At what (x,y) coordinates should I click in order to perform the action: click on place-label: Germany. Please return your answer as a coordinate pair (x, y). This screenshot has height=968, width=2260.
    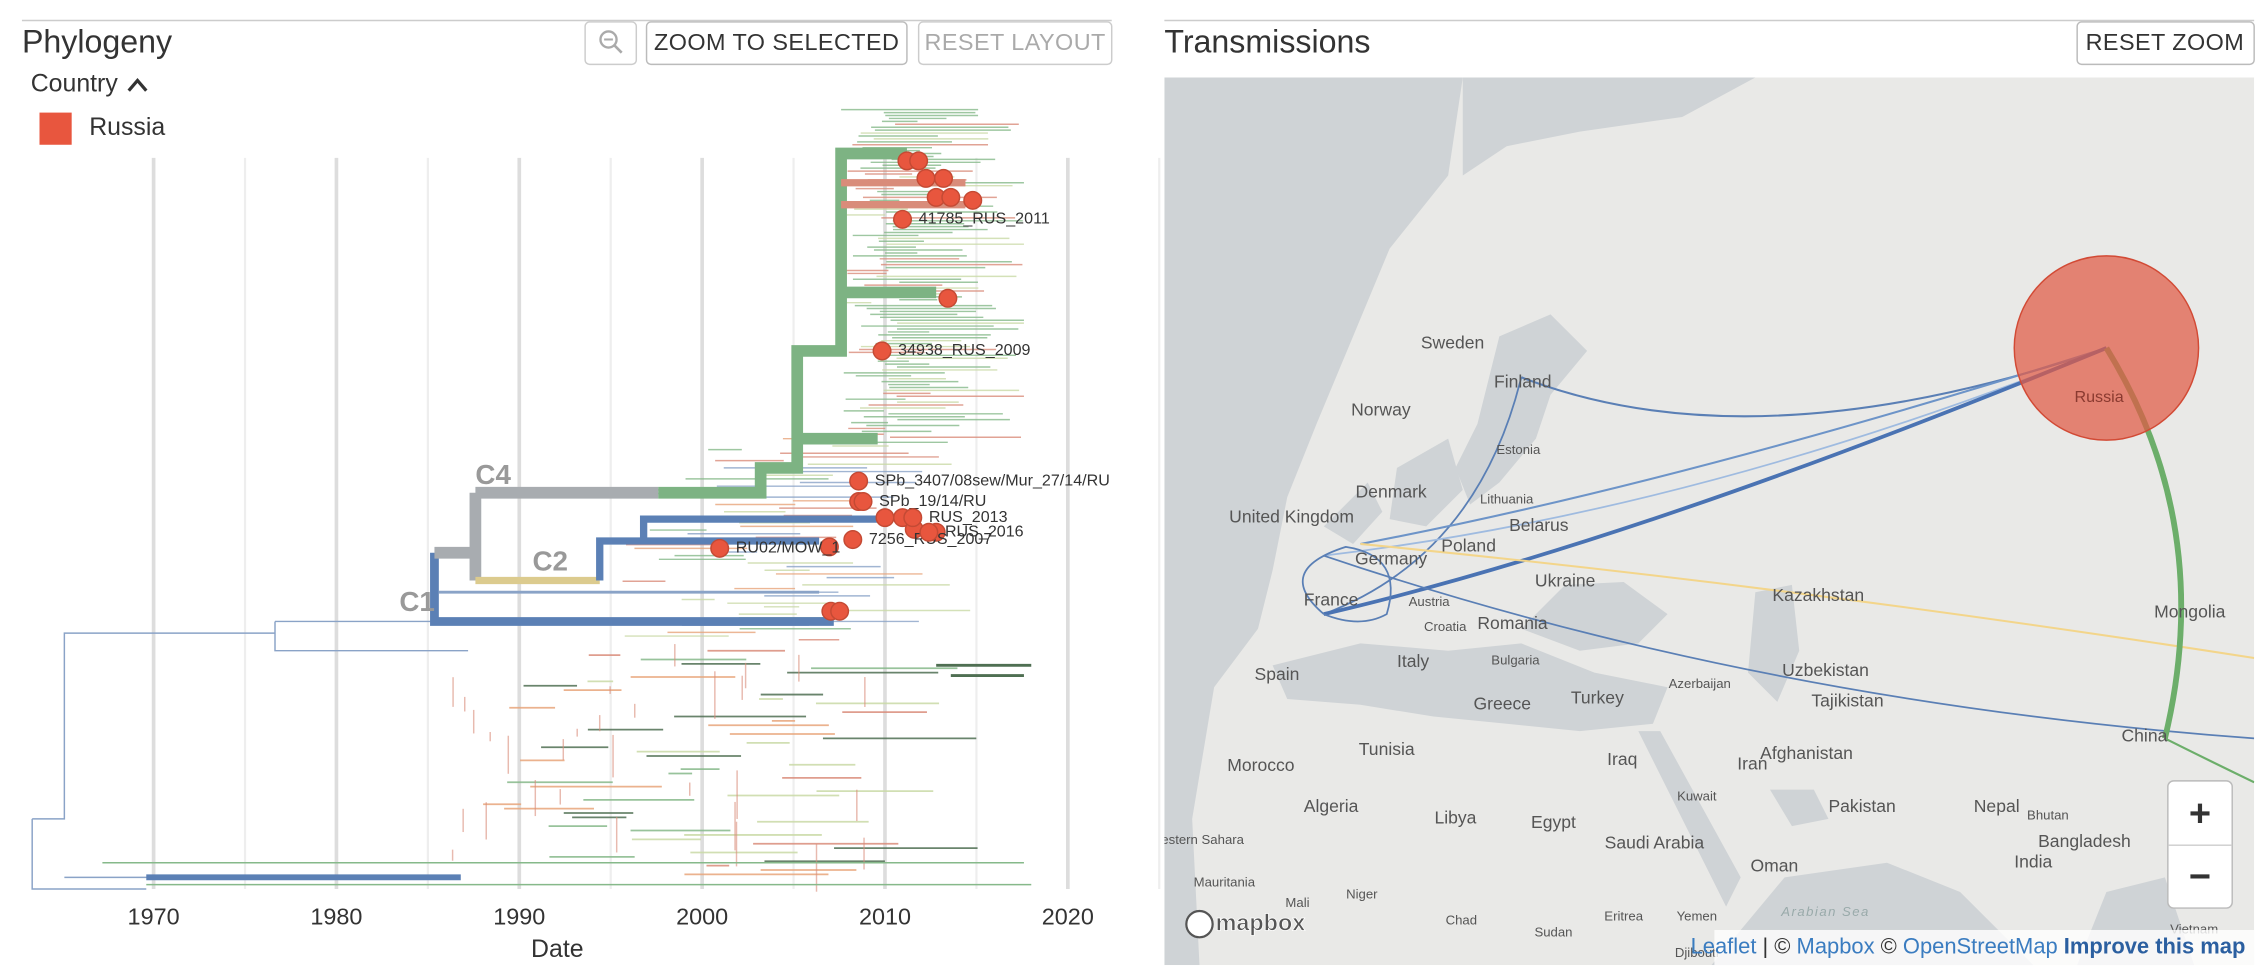
    Looking at the image, I should click on (1391, 559).